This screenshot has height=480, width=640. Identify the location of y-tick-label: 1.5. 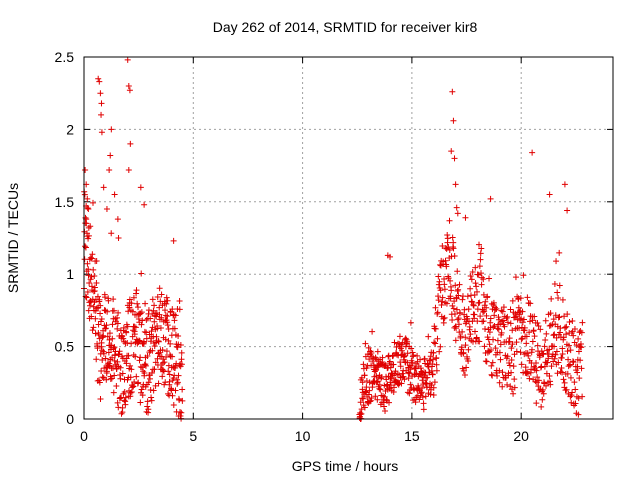
(65, 202).